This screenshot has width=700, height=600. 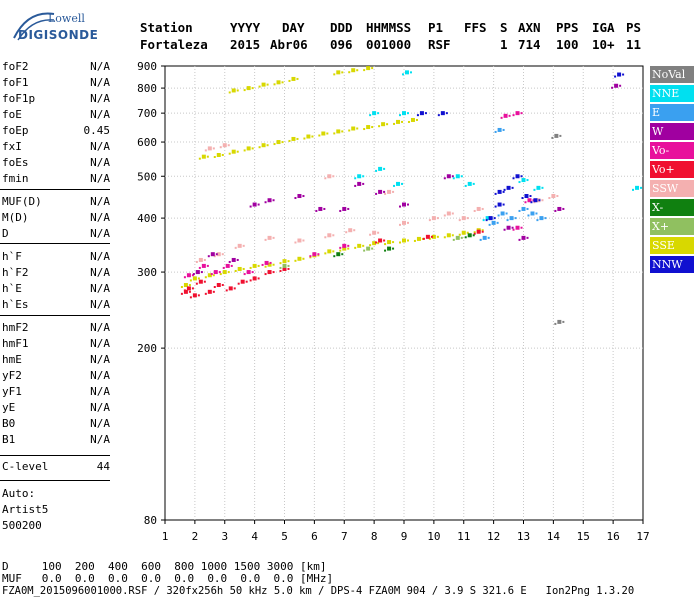 What do you see at coordinates (56, 377) in the screenshot?
I see `param-row: yF2 N/A` at bounding box center [56, 377].